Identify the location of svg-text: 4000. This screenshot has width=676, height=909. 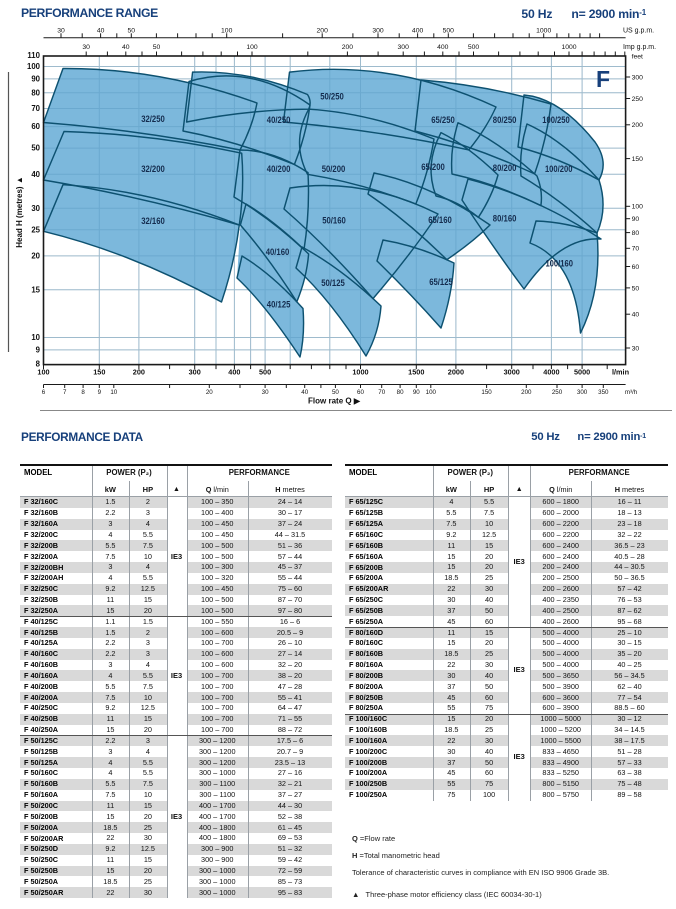
(551, 371).